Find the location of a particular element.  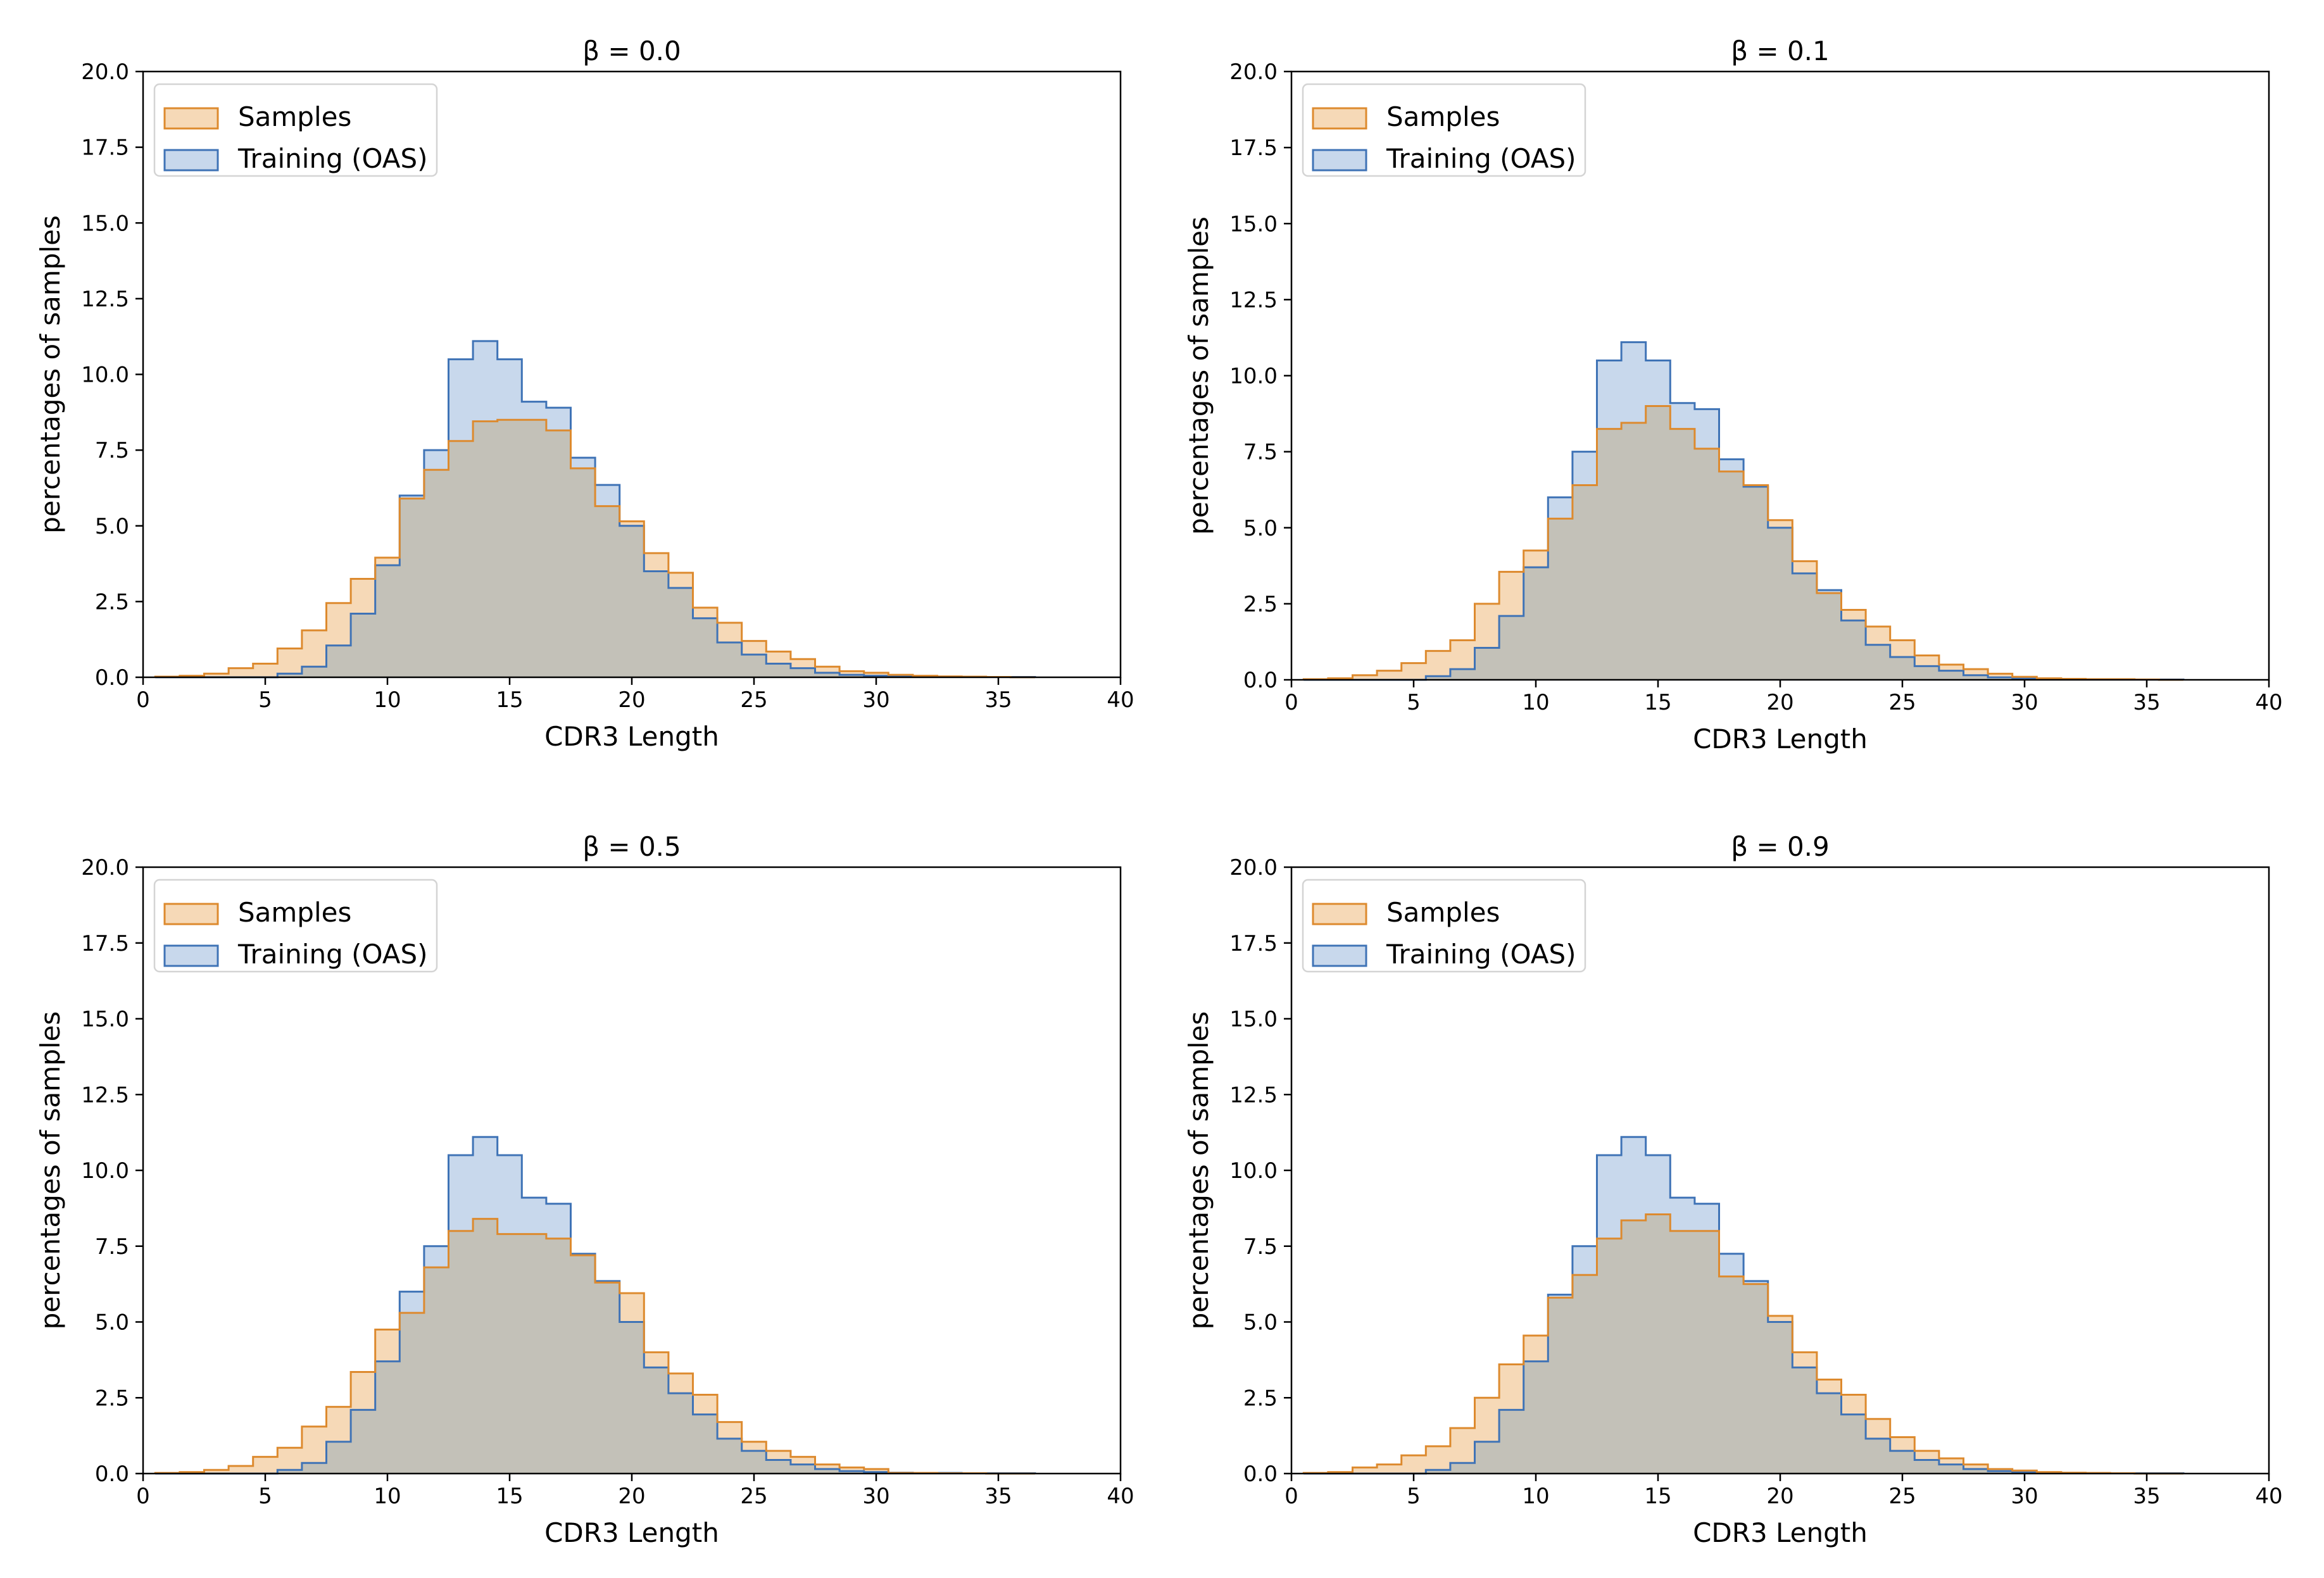

chart-title: β = 0.0 is located at coordinates (631, 50).